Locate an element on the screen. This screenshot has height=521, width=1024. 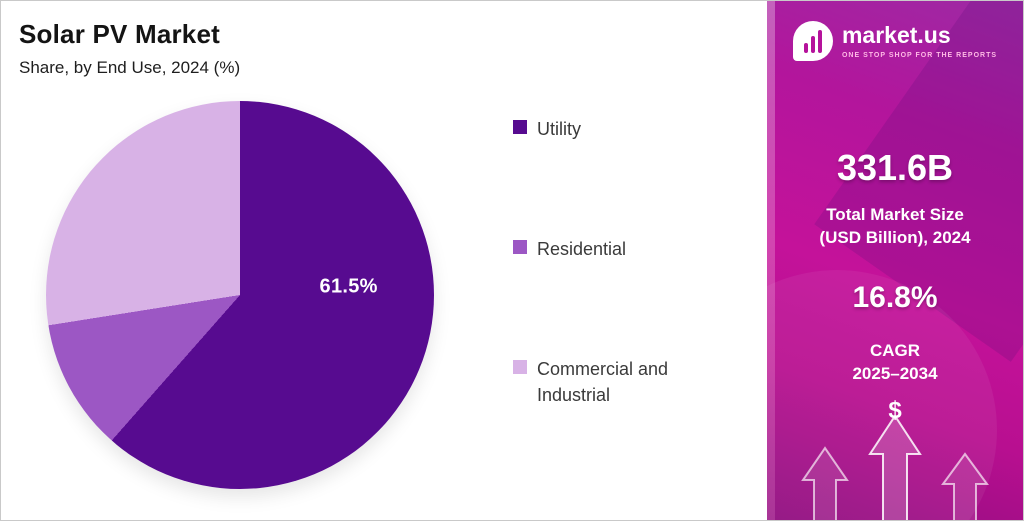
dollar-icon: $ is located at coordinates (895, 410).